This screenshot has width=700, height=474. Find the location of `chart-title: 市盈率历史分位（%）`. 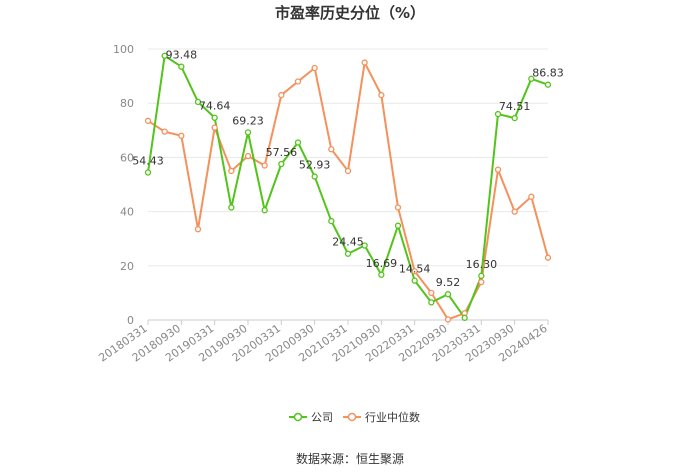

chart-title: 市盈率历史分位（%） is located at coordinates (350, 13).